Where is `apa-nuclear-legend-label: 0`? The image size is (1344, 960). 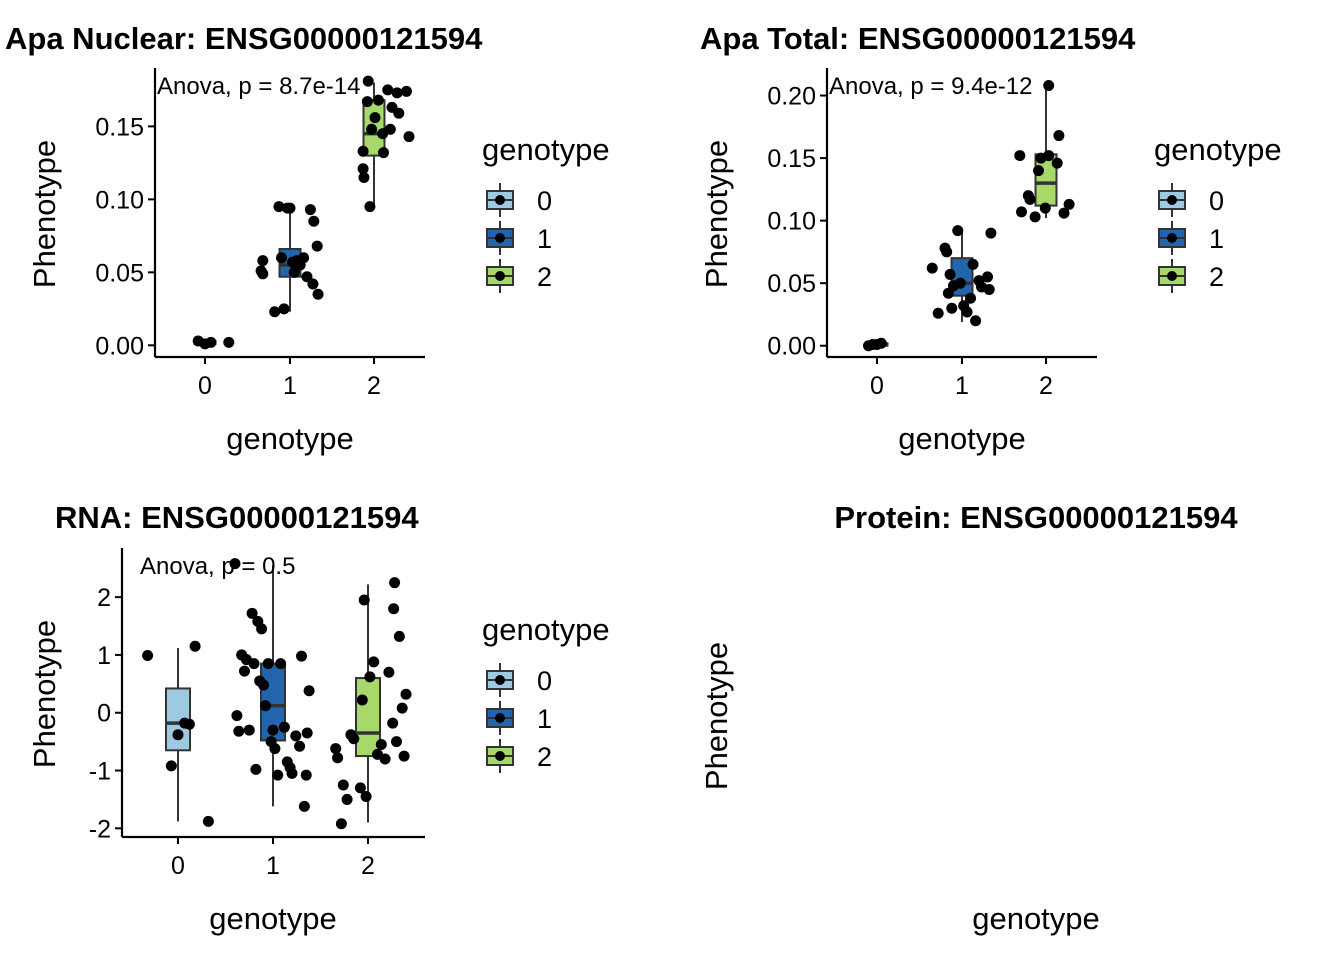 apa-nuclear-legend-label: 0 is located at coordinates (544, 201).